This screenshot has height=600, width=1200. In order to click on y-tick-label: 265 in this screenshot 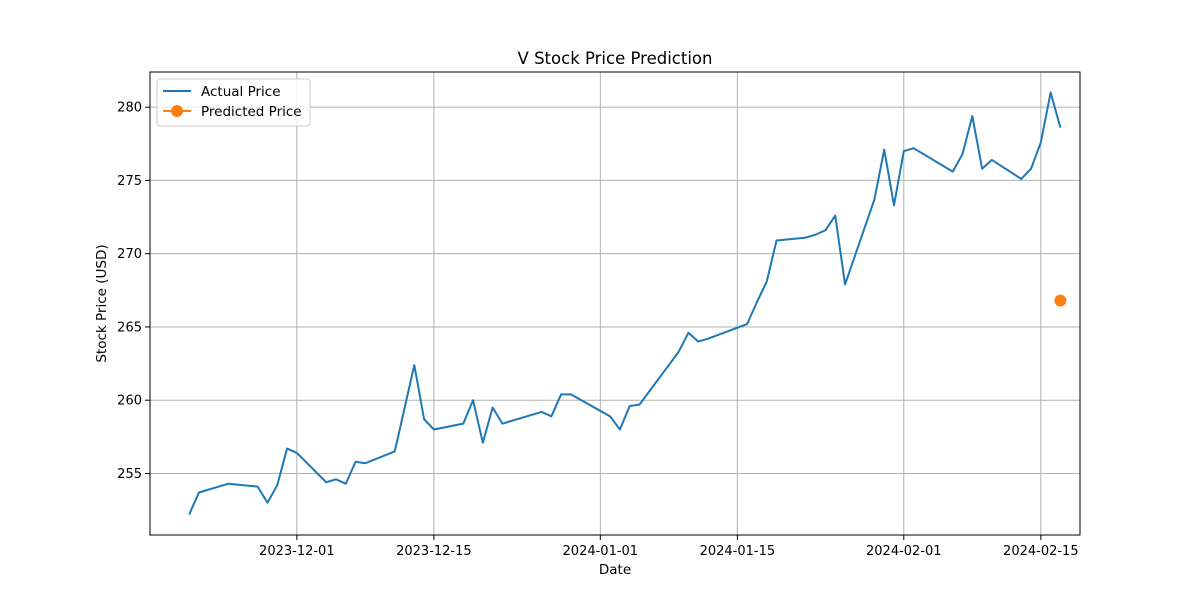, I will do `click(129, 327)`.